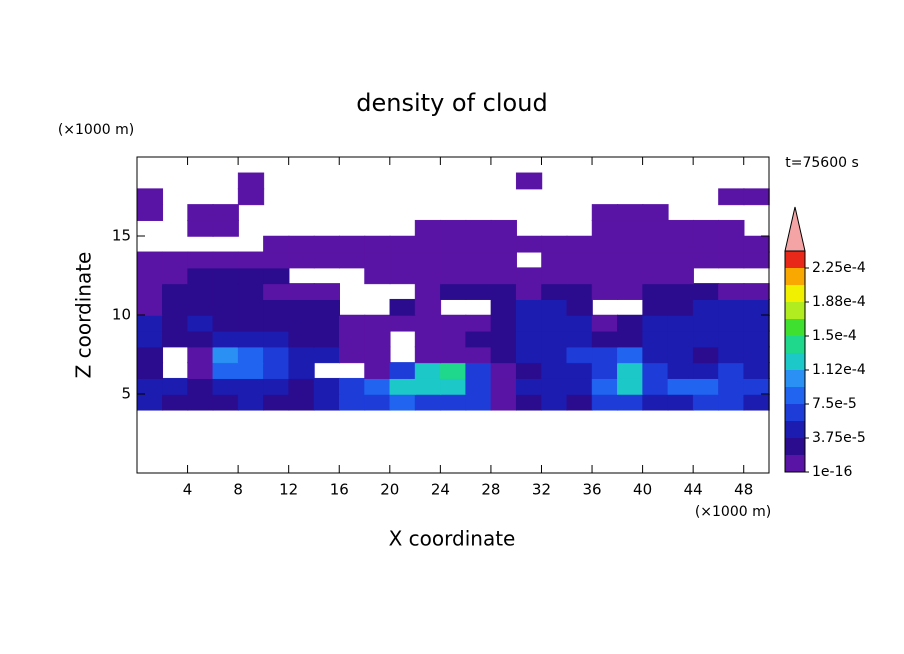 The height and width of the screenshot is (654, 904). Describe the element at coordinates (839, 302) in the screenshot. I see `colorbar-tick-label: 1.88e-4` at that location.